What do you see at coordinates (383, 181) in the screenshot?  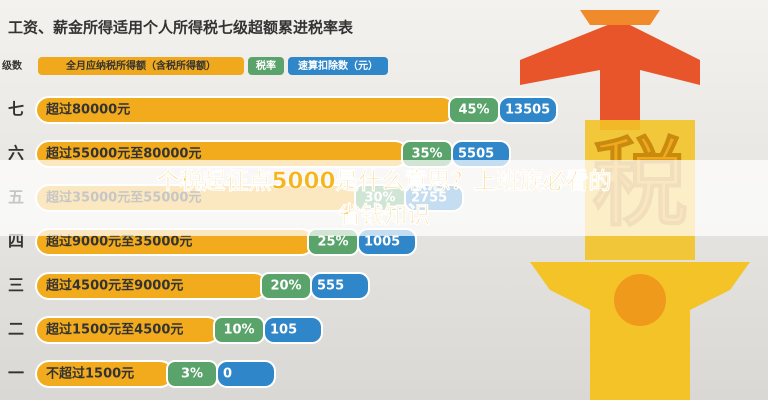 I see `overlay-title: 个税起征点5000是什么意思？上班族必看的` at bounding box center [383, 181].